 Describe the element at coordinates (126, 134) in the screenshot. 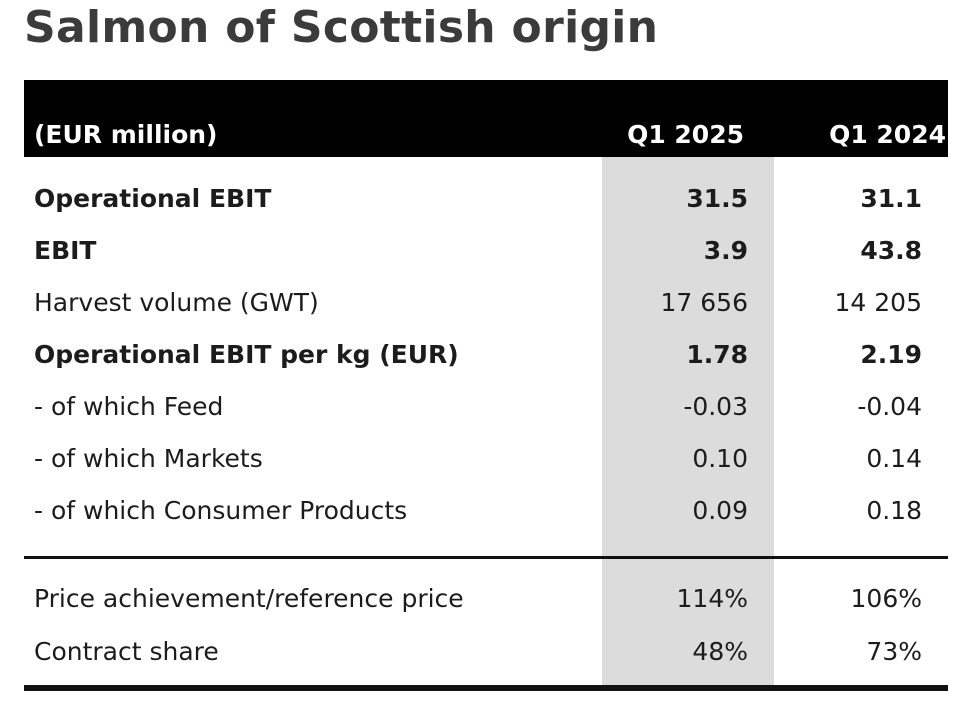

I see `unit-label-header: (EUR million)` at that location.